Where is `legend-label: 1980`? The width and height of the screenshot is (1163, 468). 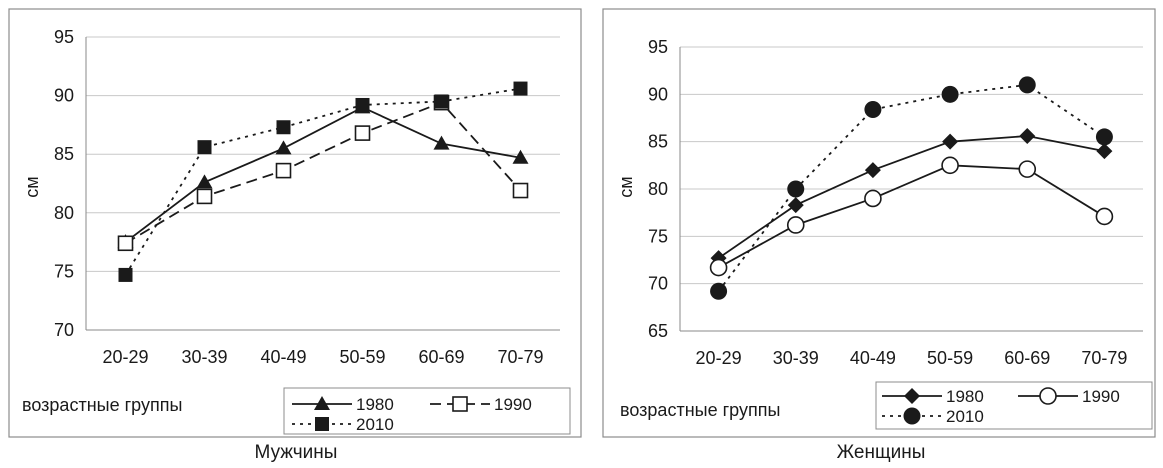 legend-label: 1980 is located at coordinates (965, 396).